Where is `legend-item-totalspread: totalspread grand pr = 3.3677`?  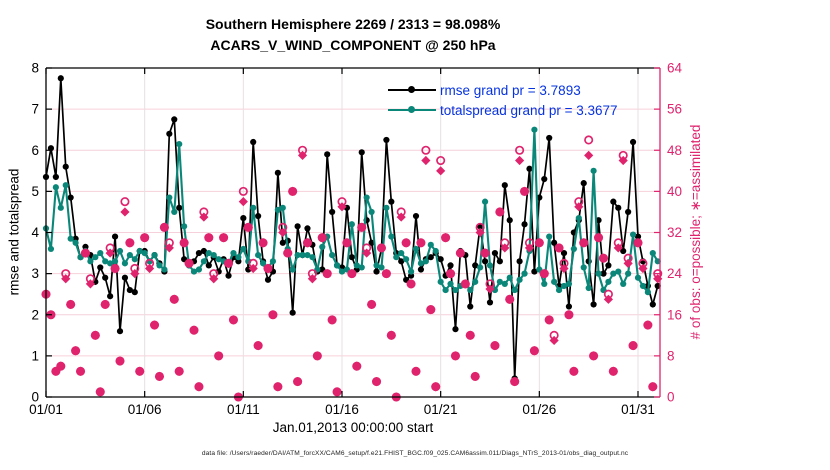 legend-item-totalspread: totalspread grand pr = 3.3677 is located at coordinates (503, 110).